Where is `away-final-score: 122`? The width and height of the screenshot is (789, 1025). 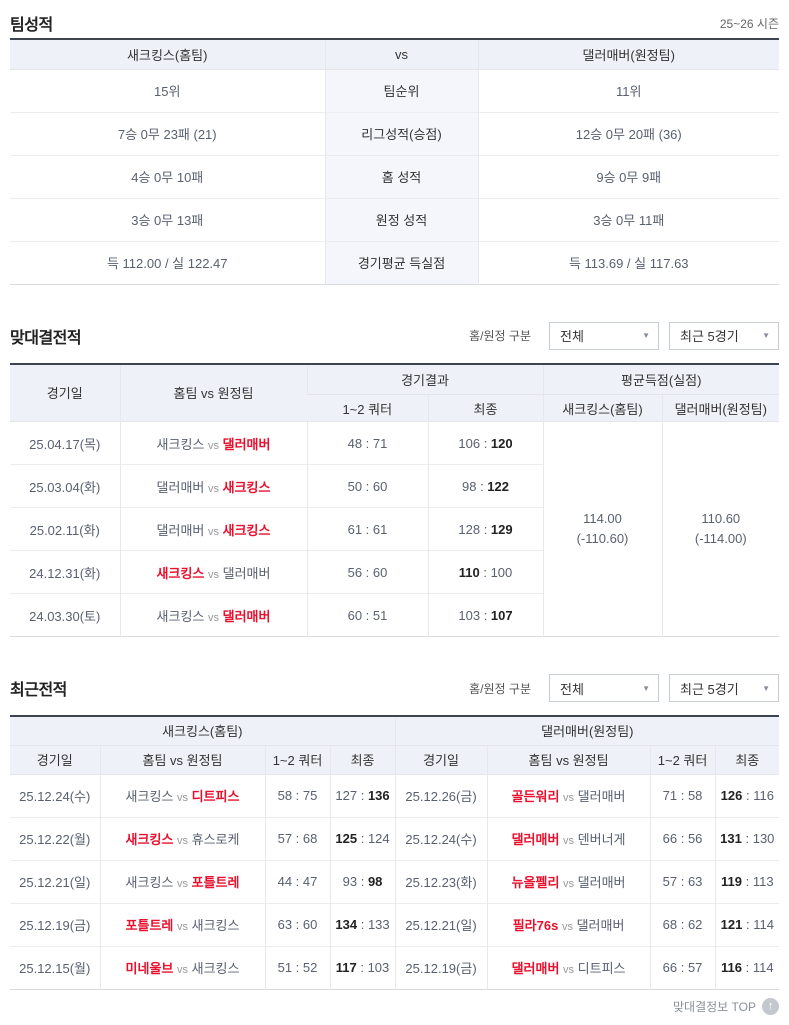 away-final-score: 122 is located at coordinates (498, 486).